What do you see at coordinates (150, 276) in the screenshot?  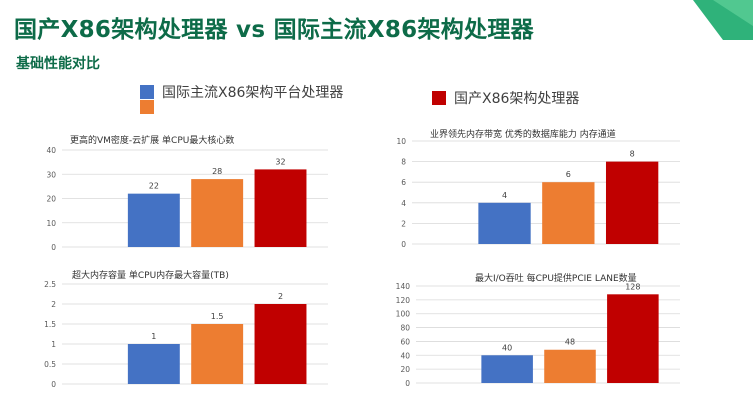 I see `chart-title: 超大内存容量 单CPU内存最大容量(TB)` at bounding box center [150, 276].